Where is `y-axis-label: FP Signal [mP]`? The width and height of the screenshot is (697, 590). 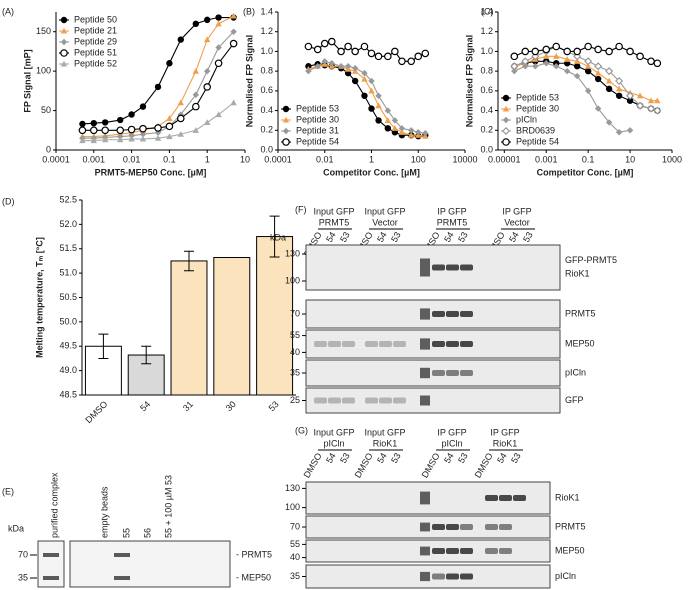 y-axis-label: FP Signal [mP] is located at coordinates (27, 80).